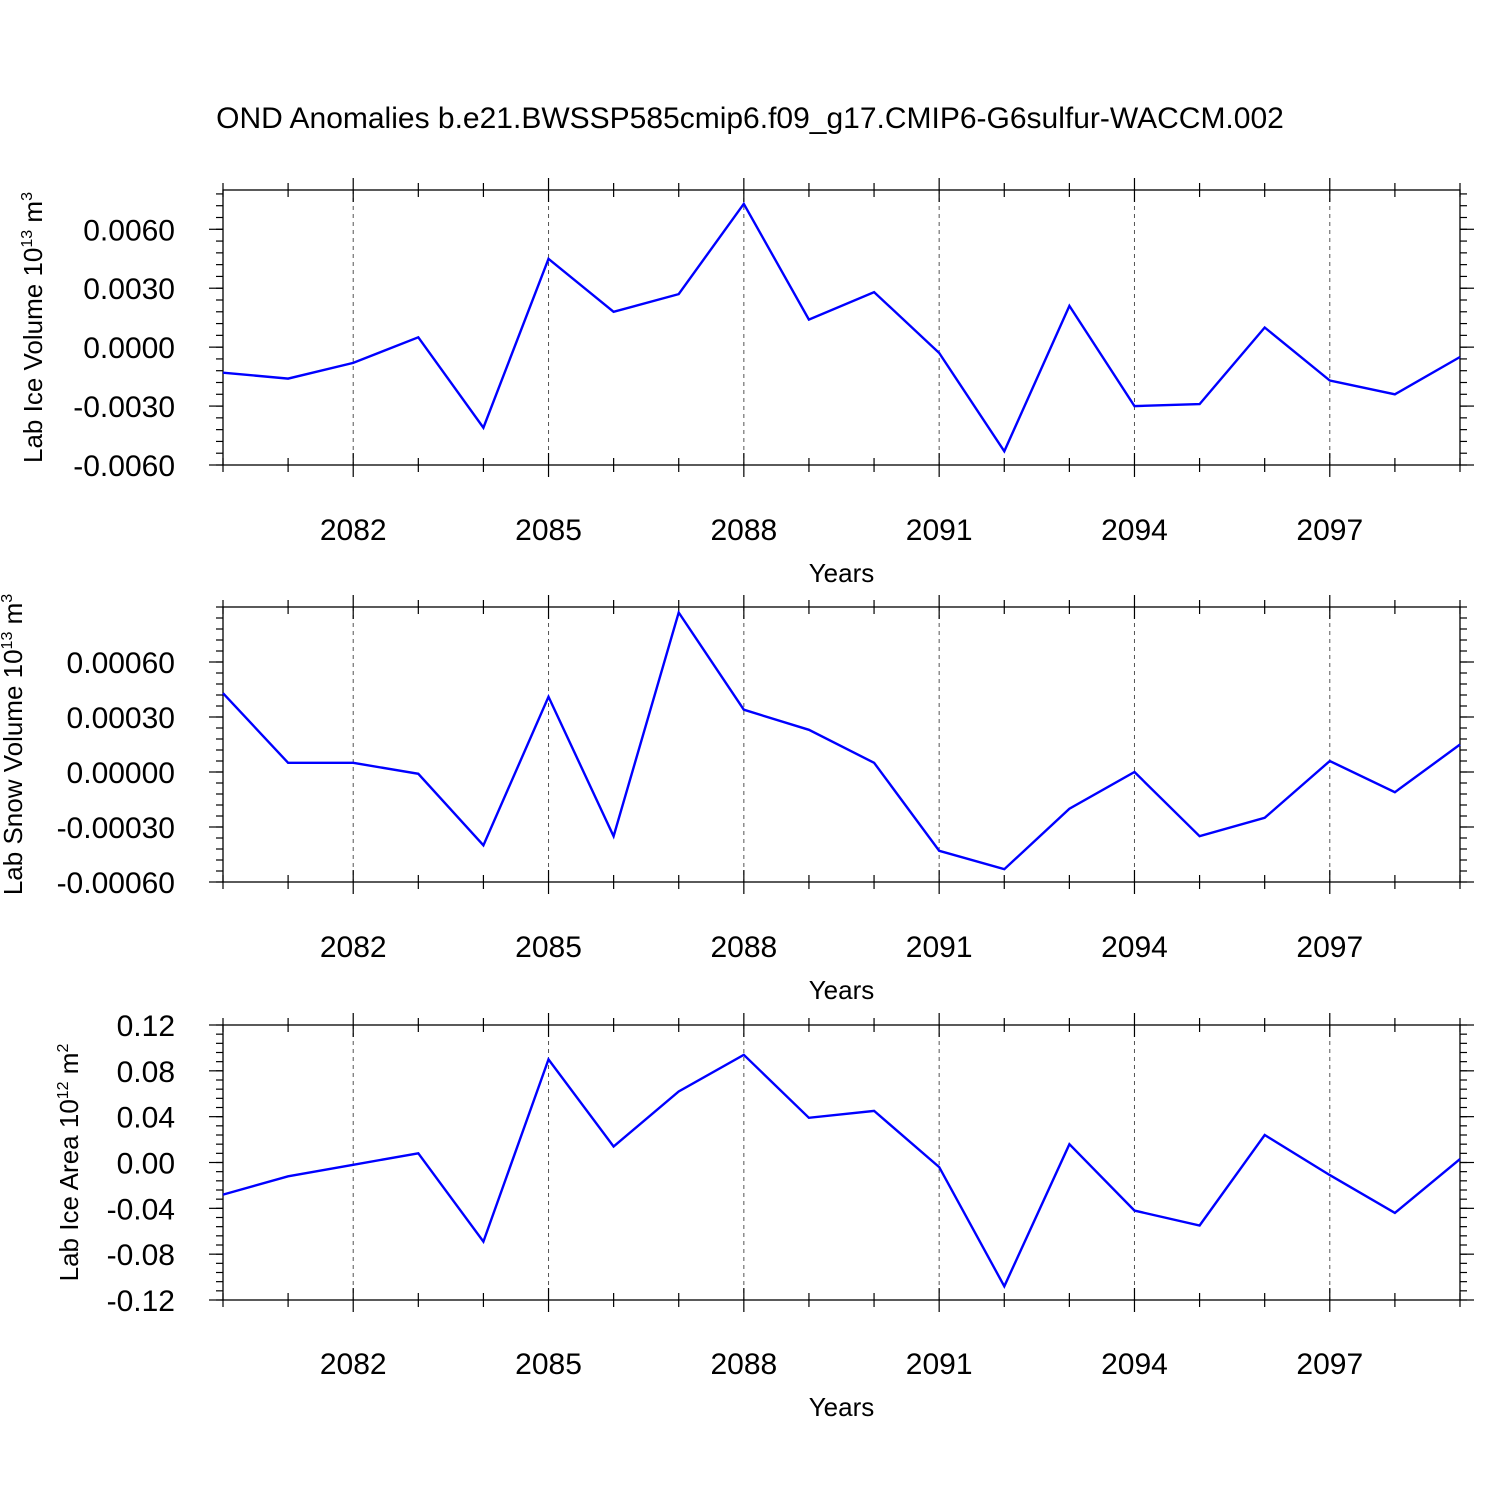 Image resolution: width=1500 pixels, height=1500 pixels. Describe the element at coordinates (116, 883) in the screenshot. I see `y-tick-label: -0.00060` at that location.